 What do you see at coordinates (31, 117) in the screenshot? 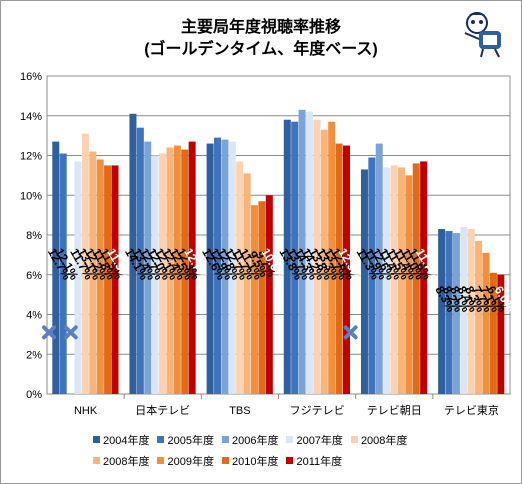
I see `y-tick-label: 14%` at bounding box center [31, 117].